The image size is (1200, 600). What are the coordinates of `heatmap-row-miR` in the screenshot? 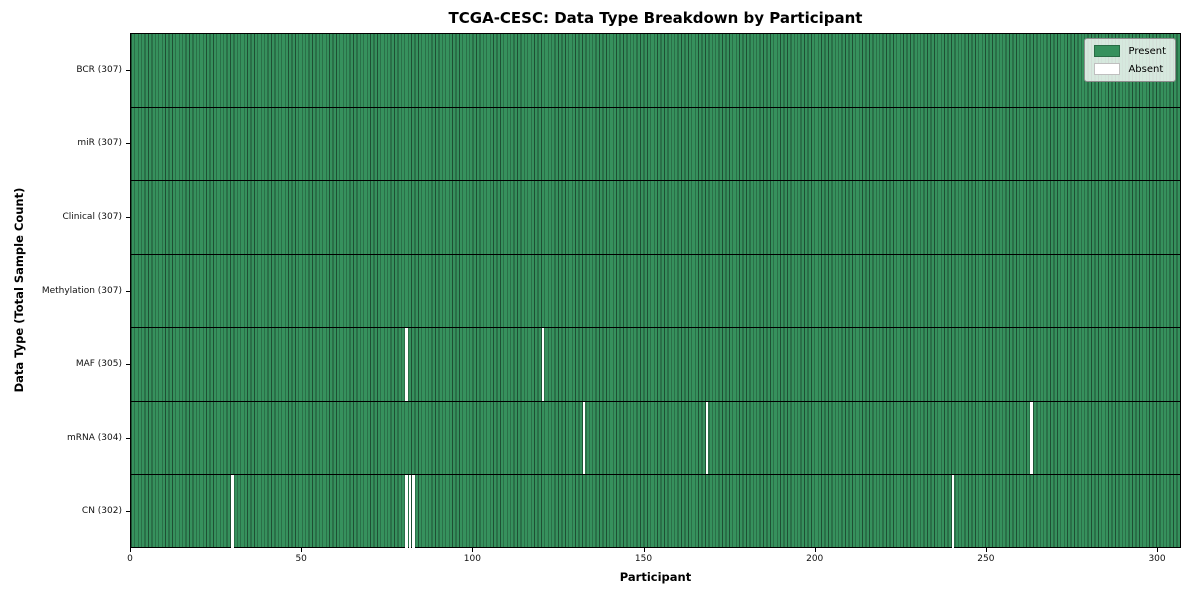 It's located at (655, 145).